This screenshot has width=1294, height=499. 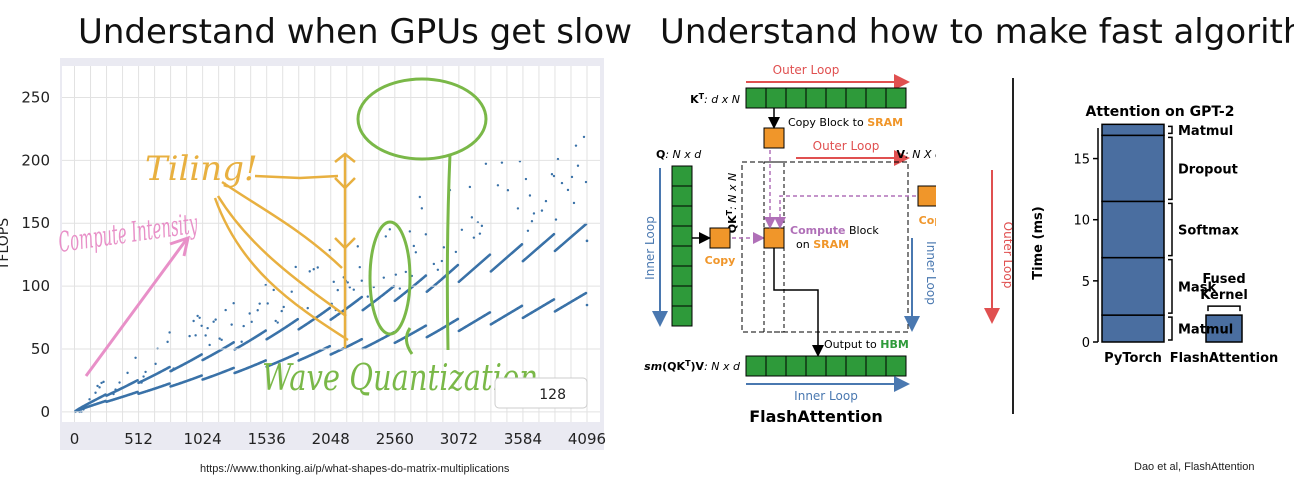 What do you see at coordinates (928, 196) in the screenshot?
I see `copy-block-v` at bounding box center [928, 196].